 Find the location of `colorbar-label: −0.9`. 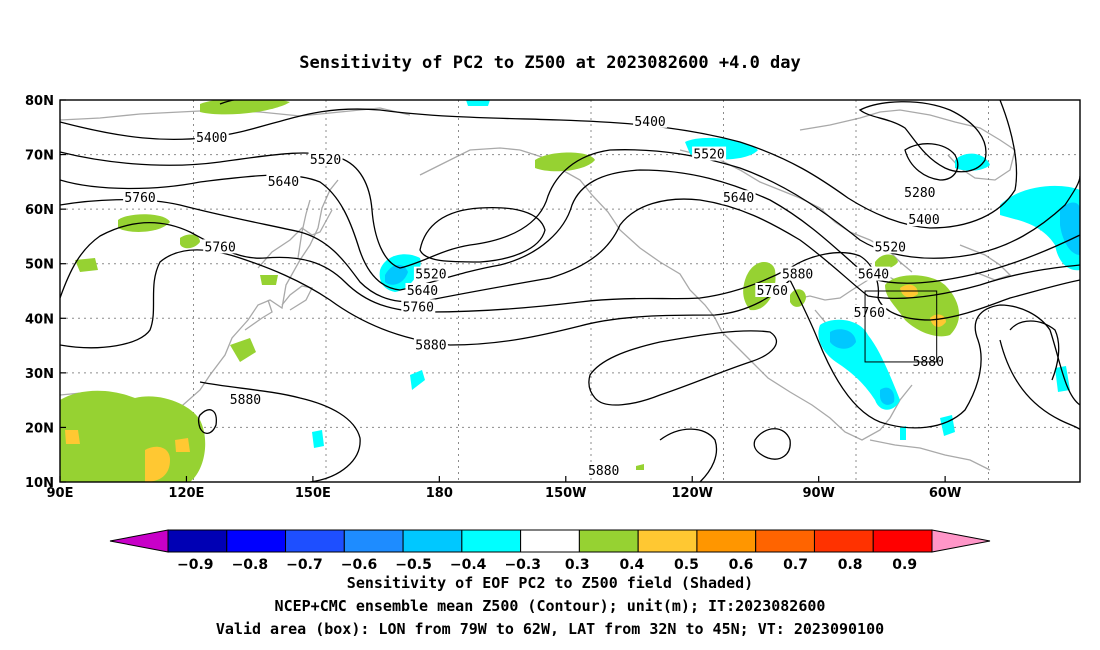

colorbar-label: −0.9 is located at coordinates (195, 565).